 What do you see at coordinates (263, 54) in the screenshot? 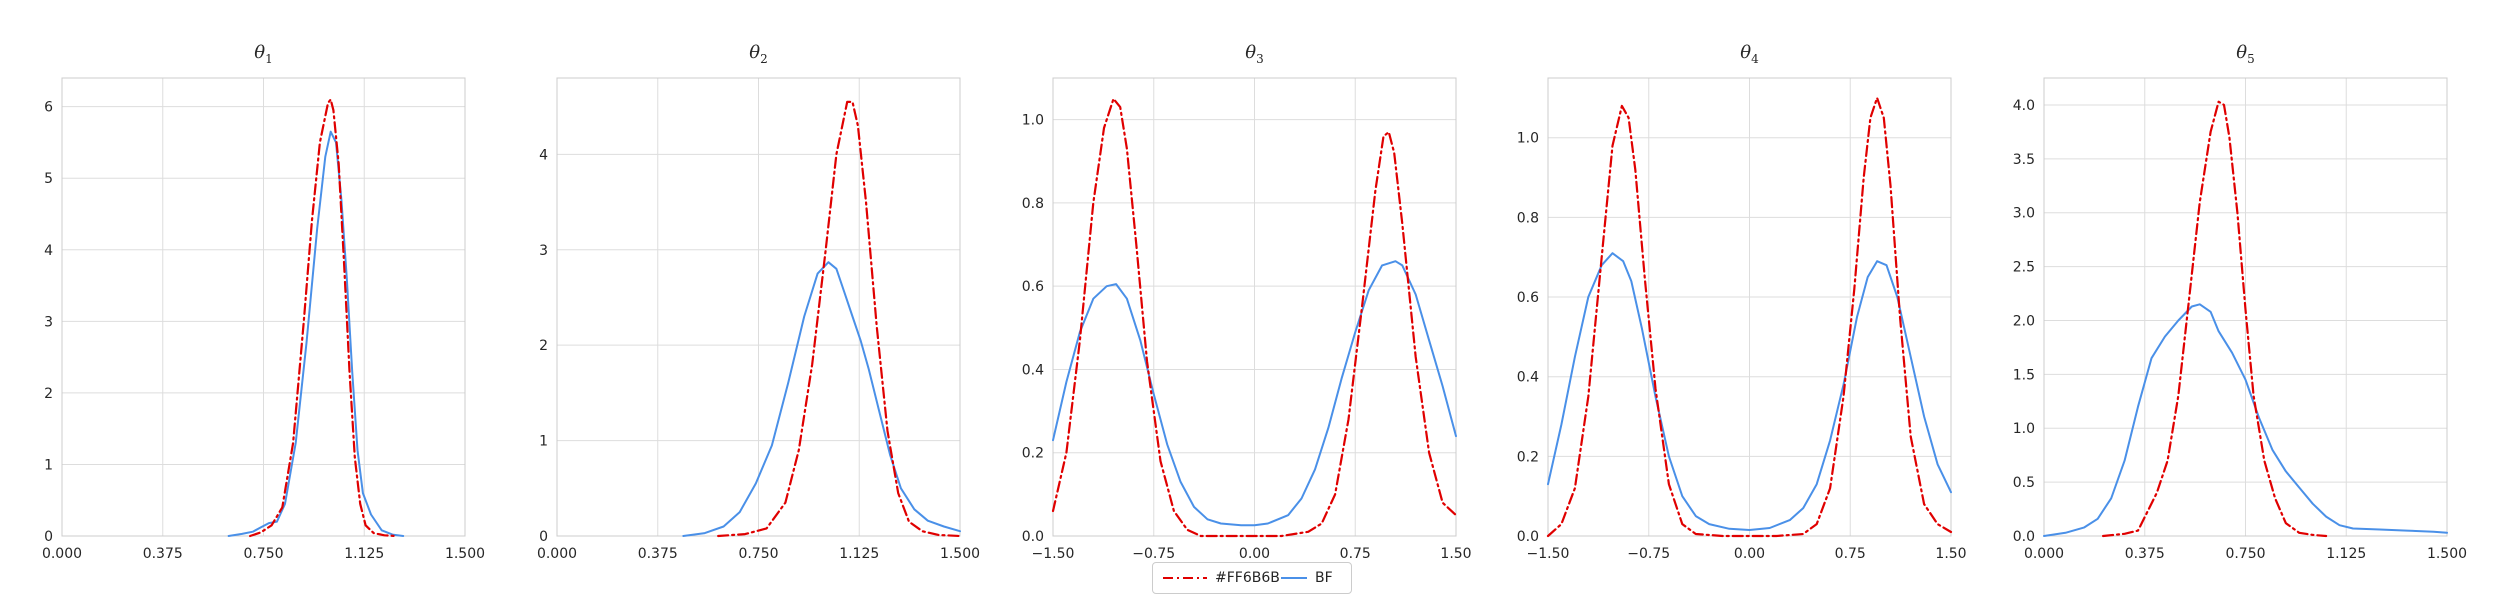
I see `chart-title: θ1` at bounding box center [263, 54].